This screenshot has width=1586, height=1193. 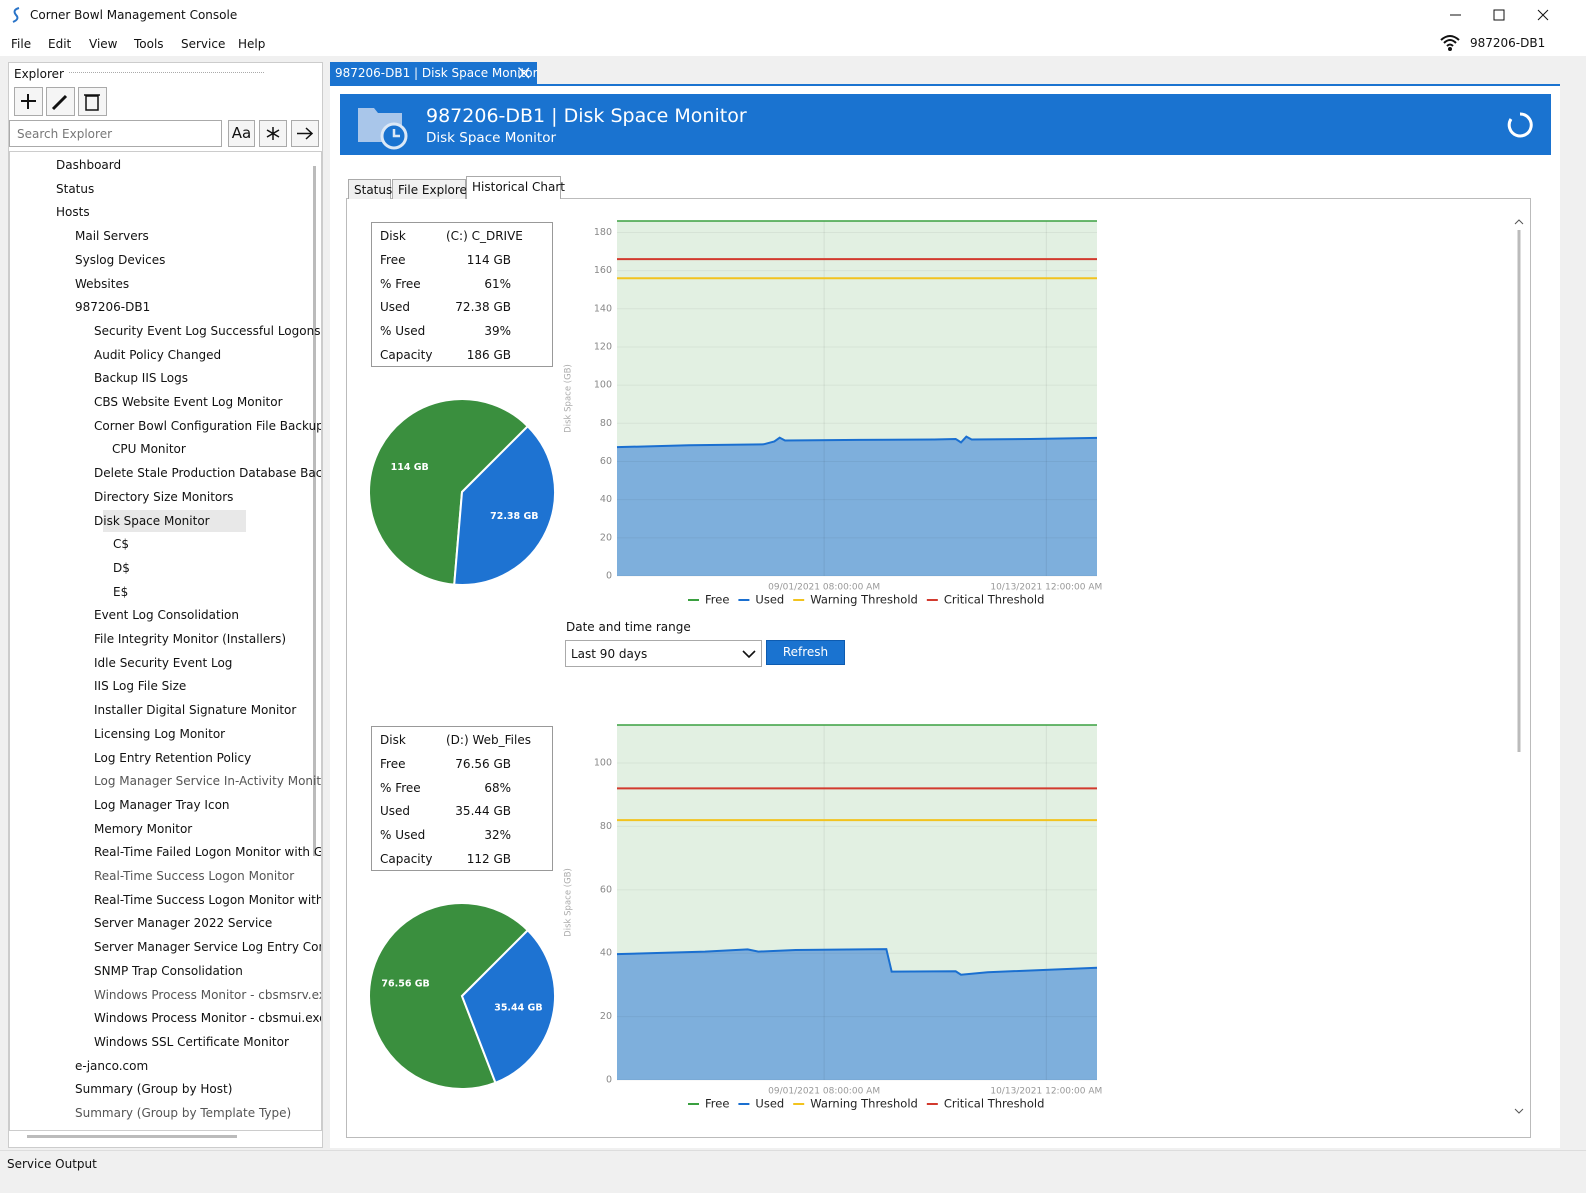 I want to click on menu-item: Service, so click(x=203, y=44).